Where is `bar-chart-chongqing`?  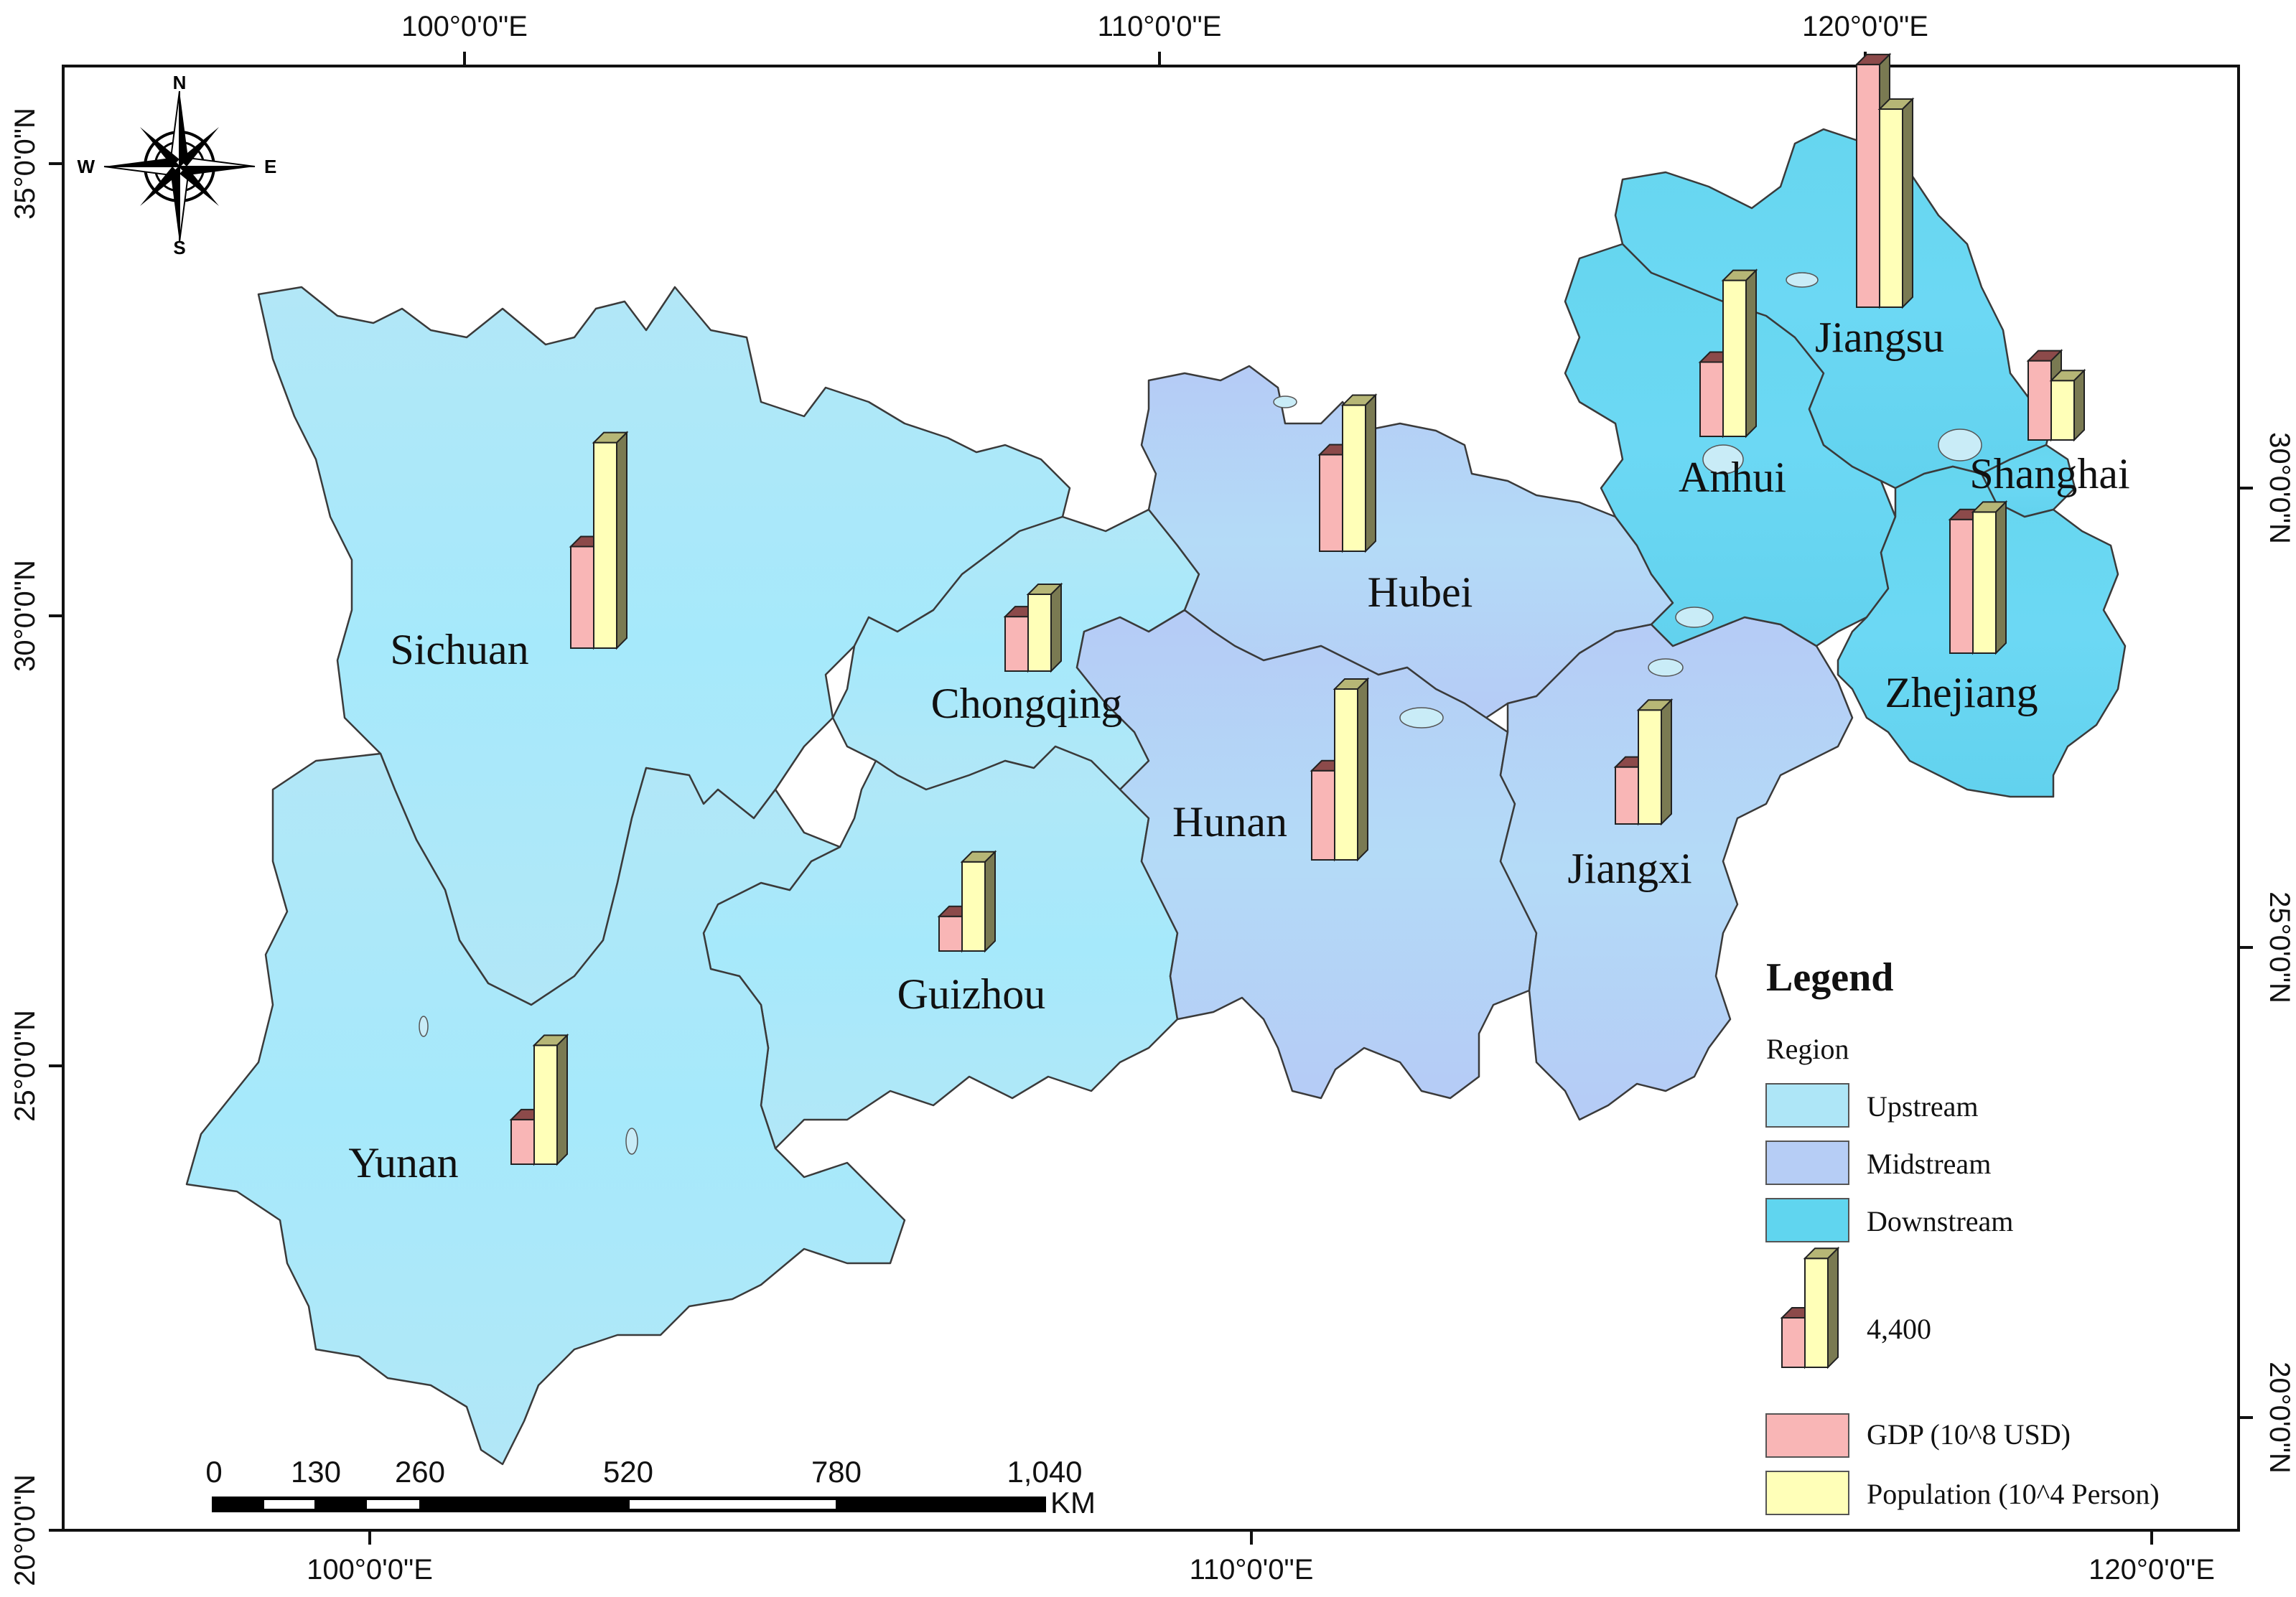 bar-chart-chongqing is located at coordinates (1033, 627).